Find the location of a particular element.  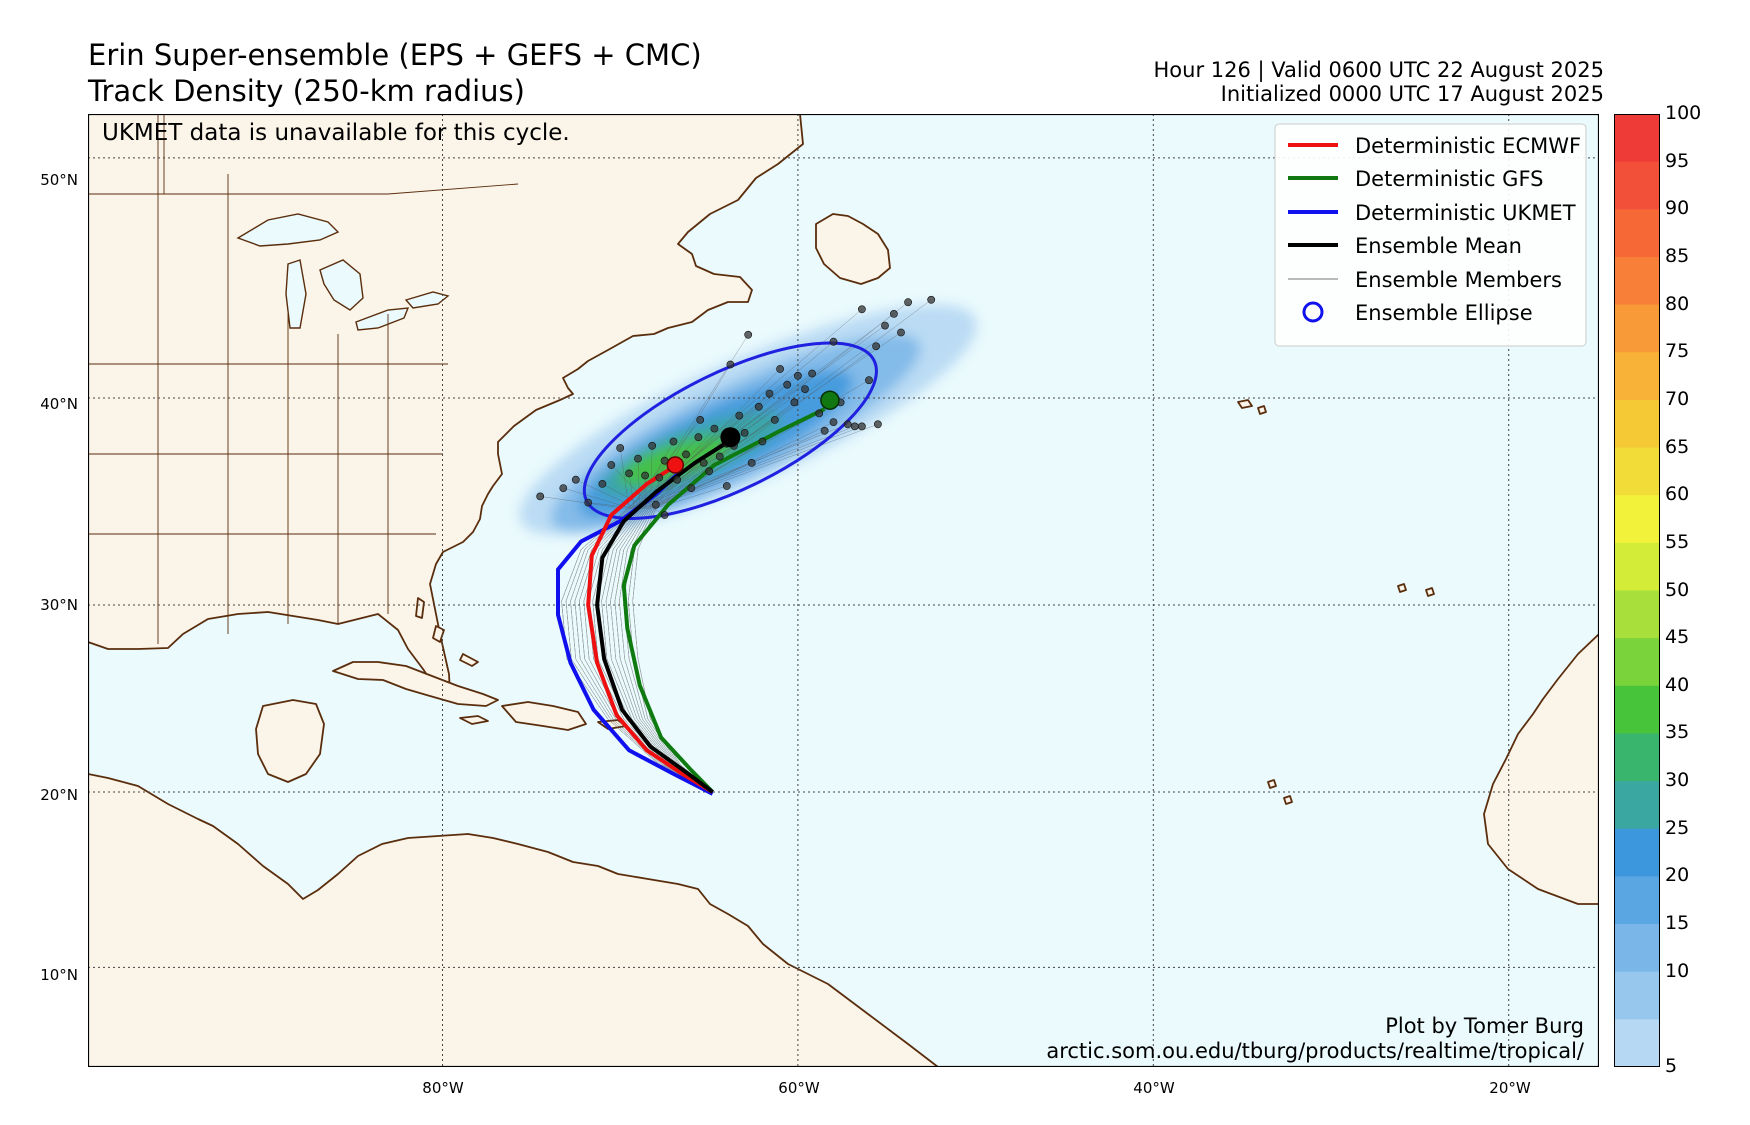

colorbar-tick-50: 50 is located at coordinates (1677, 589).